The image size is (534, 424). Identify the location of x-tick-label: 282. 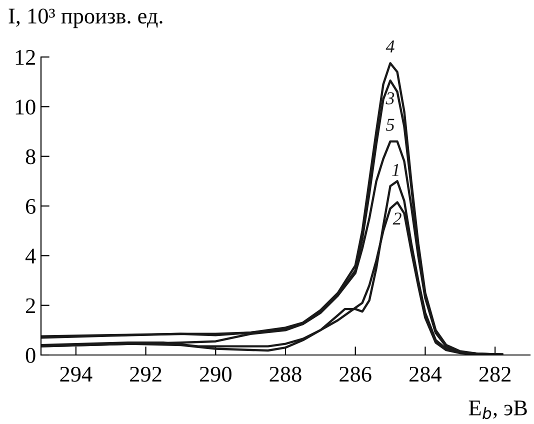
(495, 374).